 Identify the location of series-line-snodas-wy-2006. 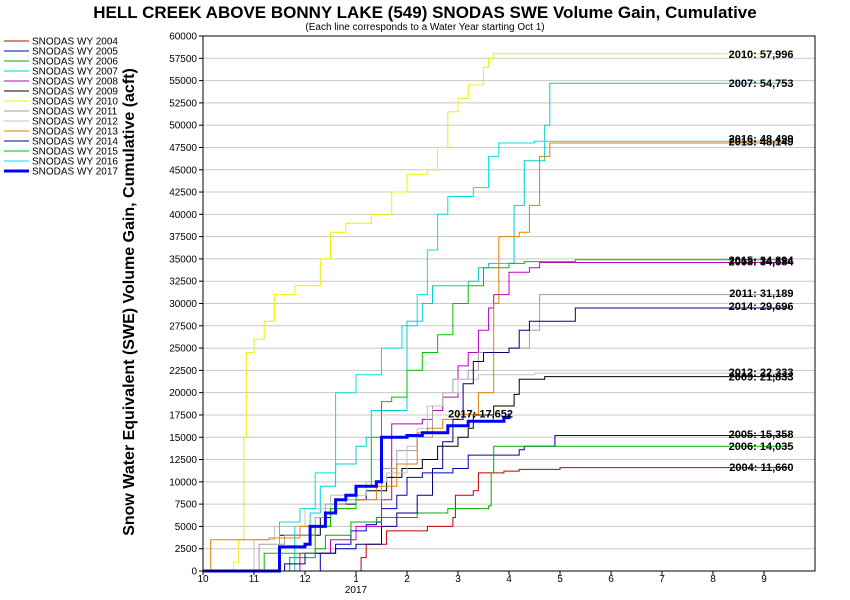
(496, 508).